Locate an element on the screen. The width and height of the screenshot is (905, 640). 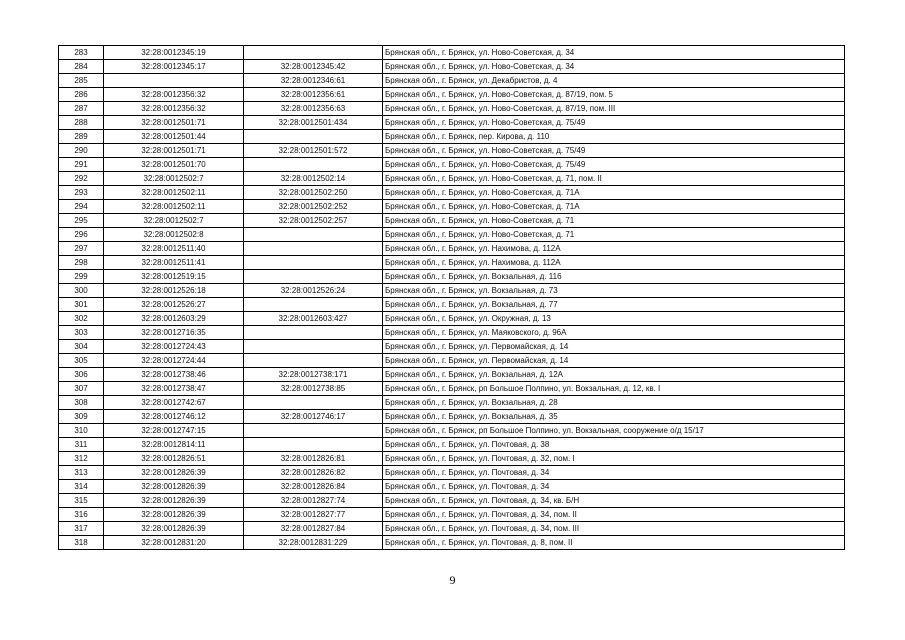
row-number-cell: 299 is located at coordinates (81, 276).